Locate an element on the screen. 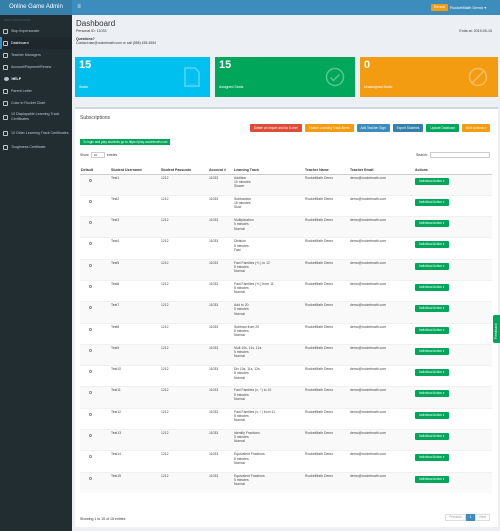 This screenshot has height=531, width=500. app-logo: Online Game Admin is located at coordinates (36, 7).